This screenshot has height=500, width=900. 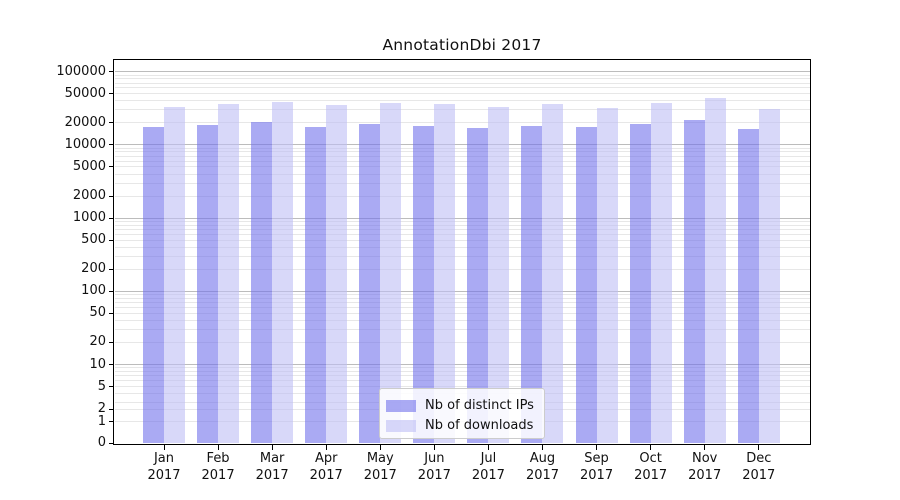 I want to click on bar-feb-2017-downloads, so click(x=229, y=274).